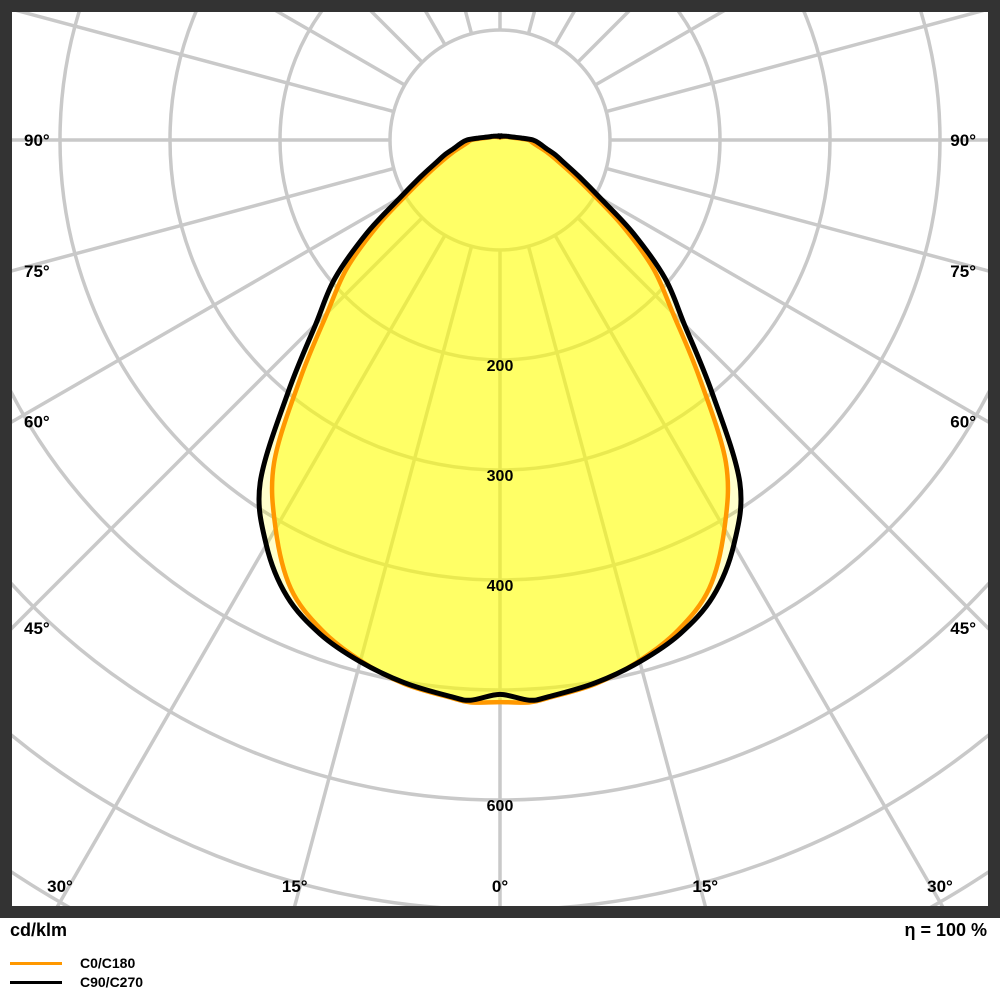  Describe the element at coordinates (963, 140) in the screenshot. I see `angle-label-right: 90°` at that location.